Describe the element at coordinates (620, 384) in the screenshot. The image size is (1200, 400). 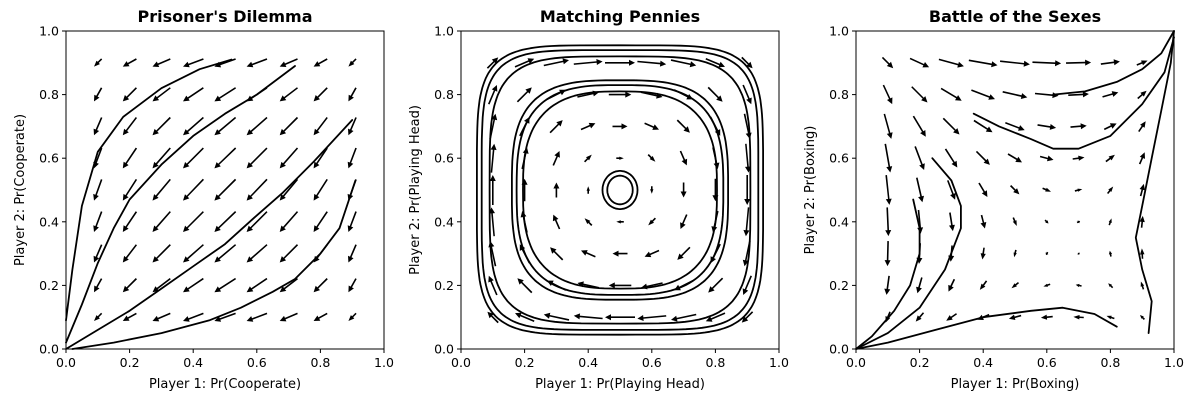
I see `x-axis-label: Player 1: Pr(Playing Head)` at that location.